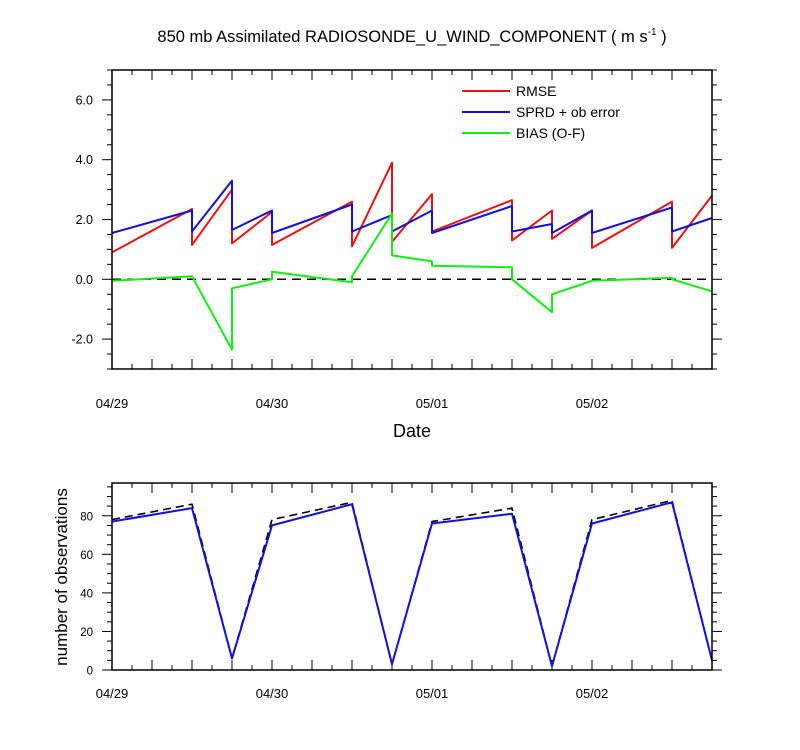 The width and height of the screenshot is (800, 750). Describe the element at coordinates (568, 112) in the screenshot. I see `legend-label-sprd-ob-error: SPRD + ob error` at that location.